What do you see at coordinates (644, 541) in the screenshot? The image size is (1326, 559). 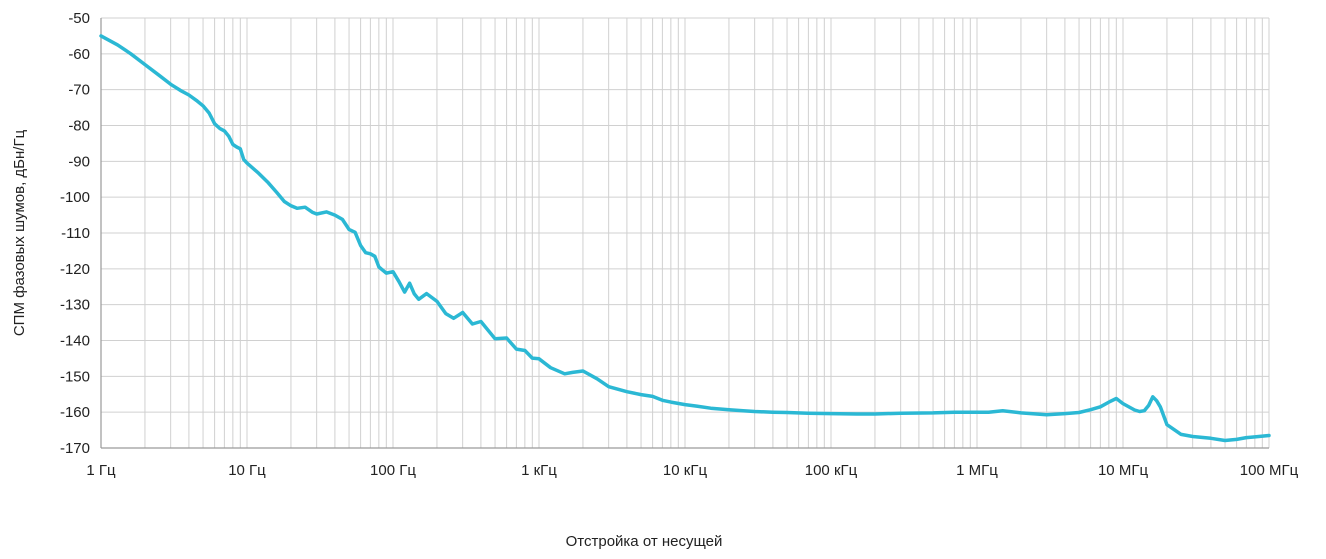 I see `x-axis-title: Отстройка от несущей` at bounding box center [644, 541].